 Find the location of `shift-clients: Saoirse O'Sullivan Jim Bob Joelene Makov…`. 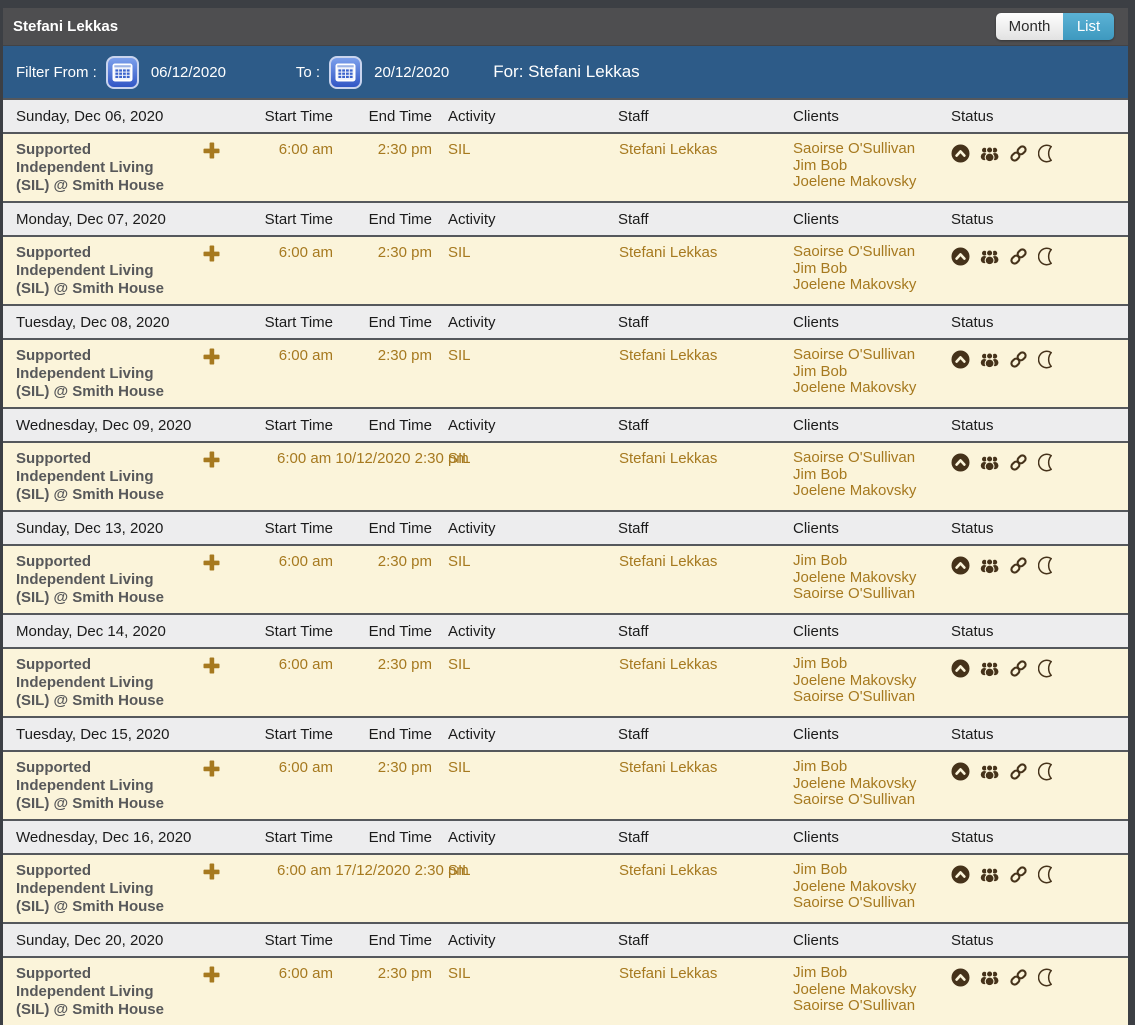

shift-clients: Saoirse O'Sullivan Jim Bob Joelene Makov… is located at coordinates (872, 167).